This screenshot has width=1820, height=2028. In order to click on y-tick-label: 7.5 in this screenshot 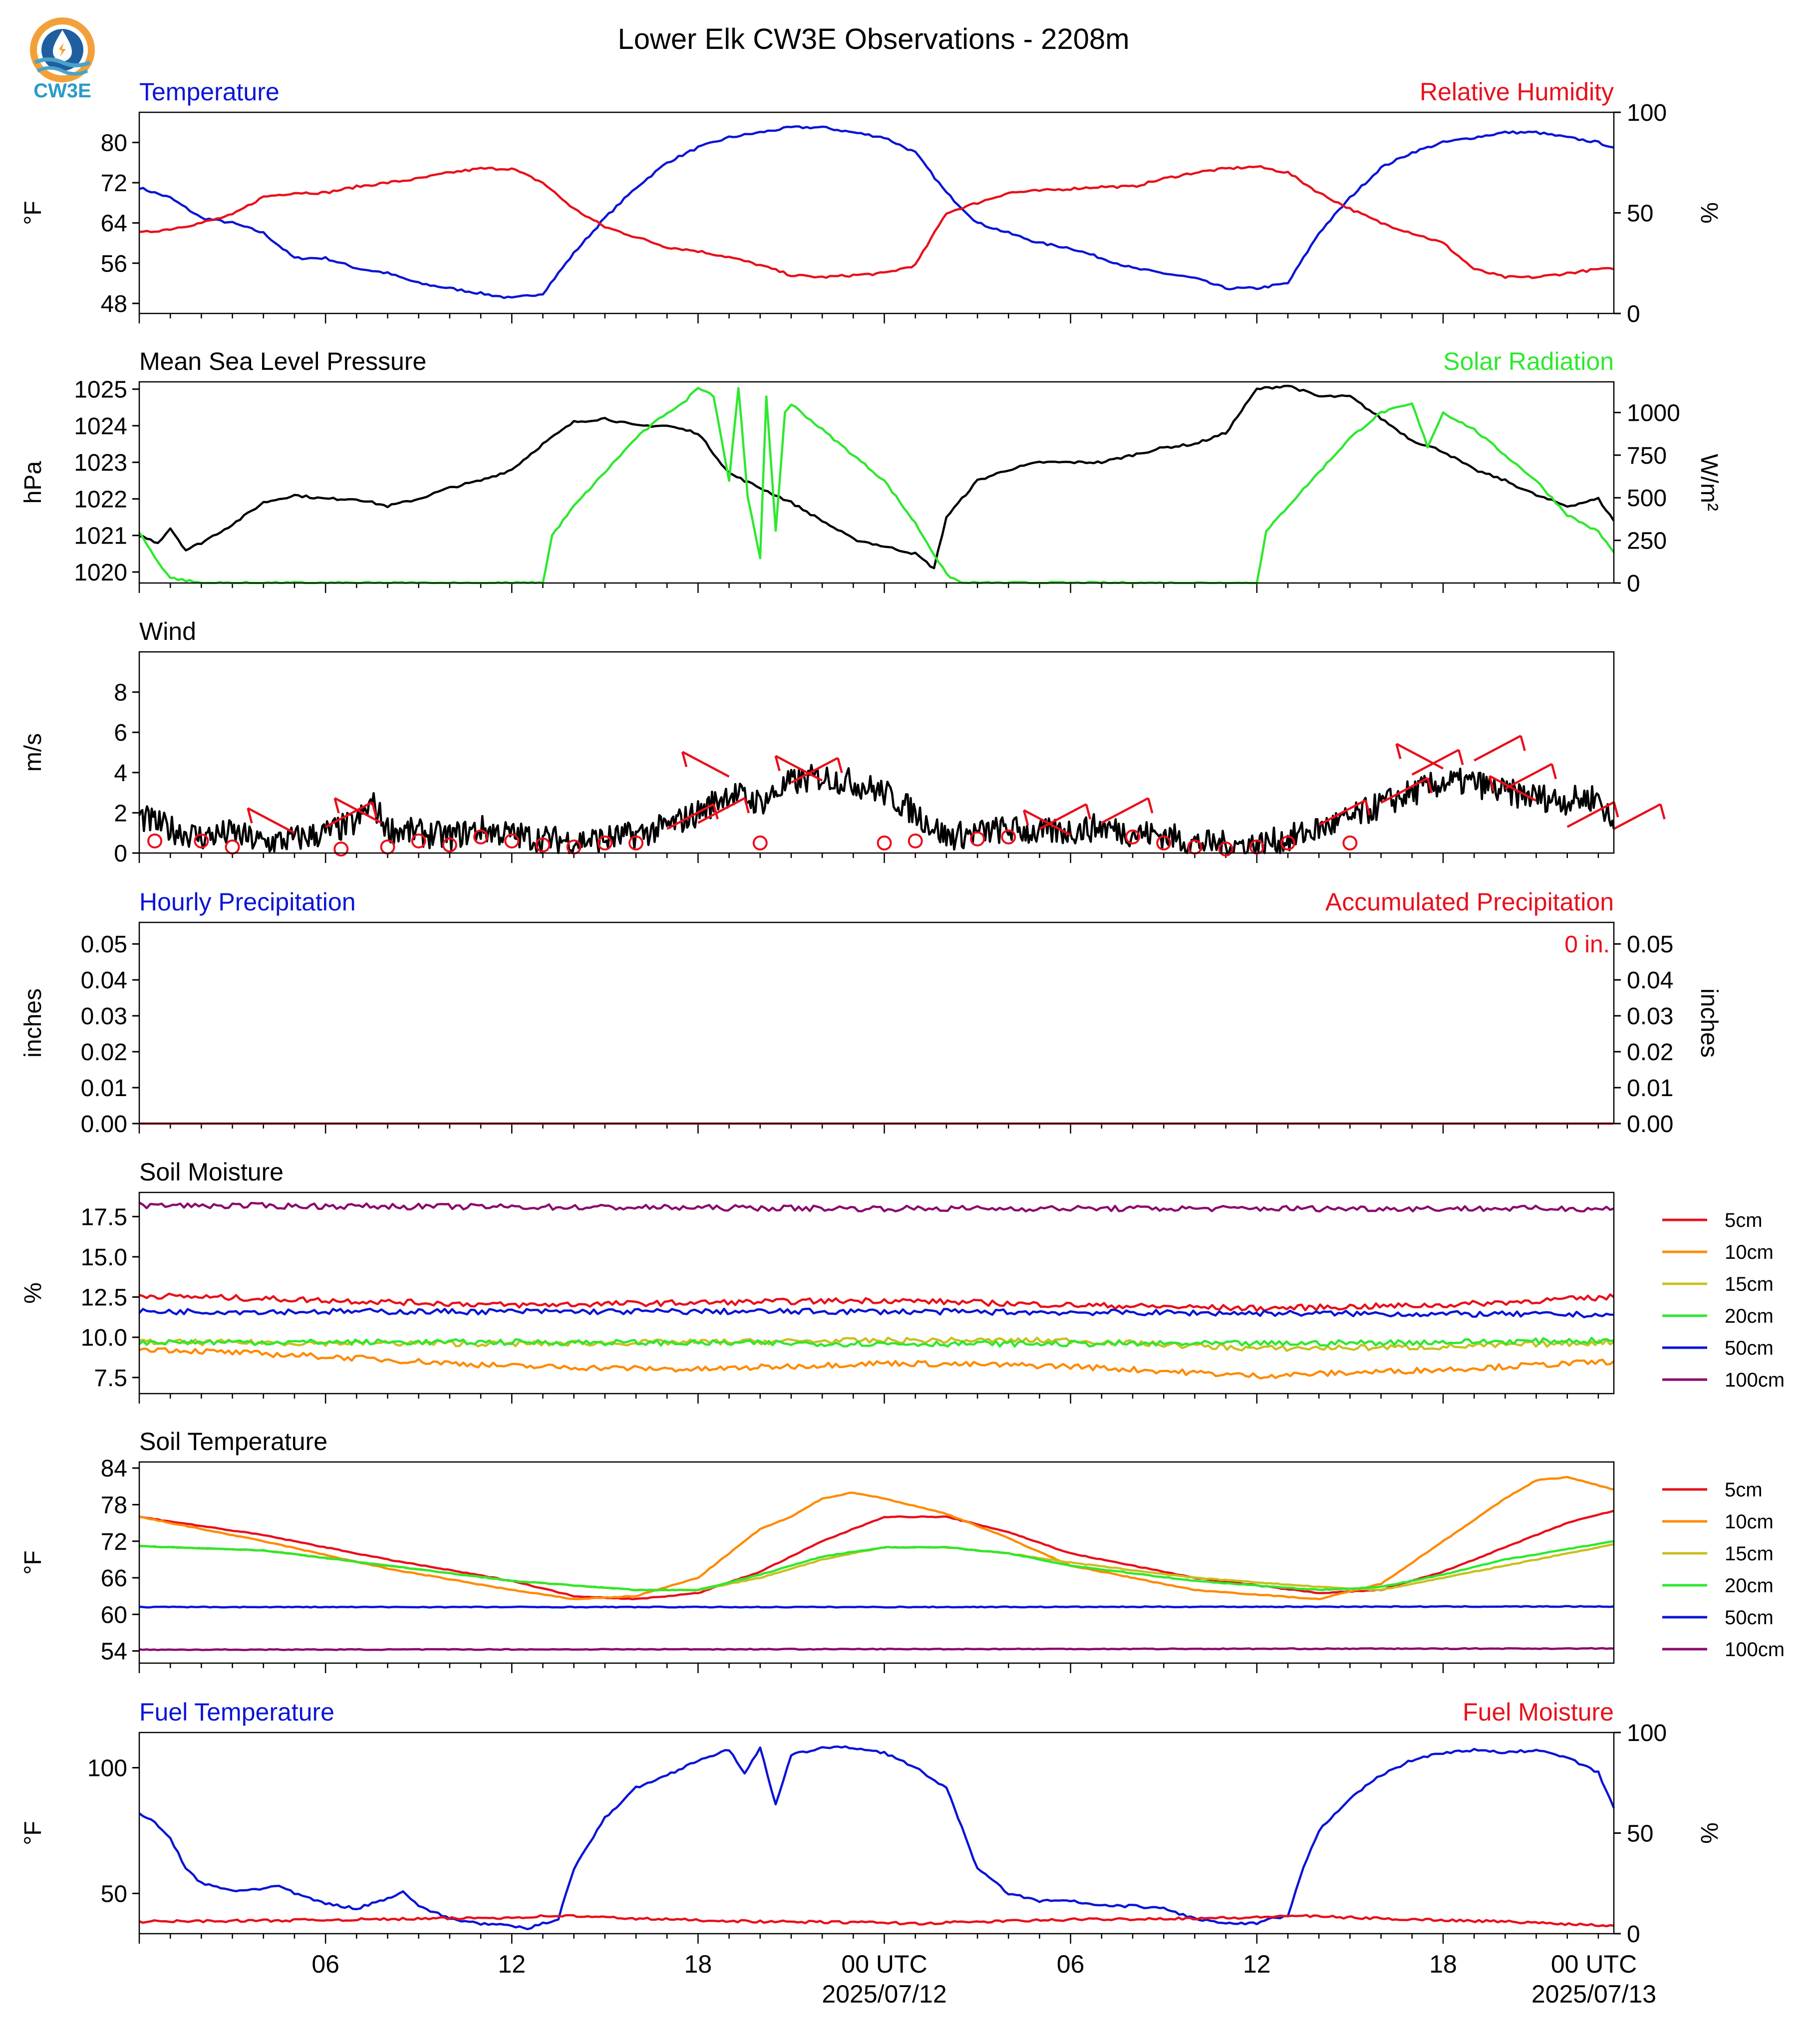, I will do `click(110, 1378)`.